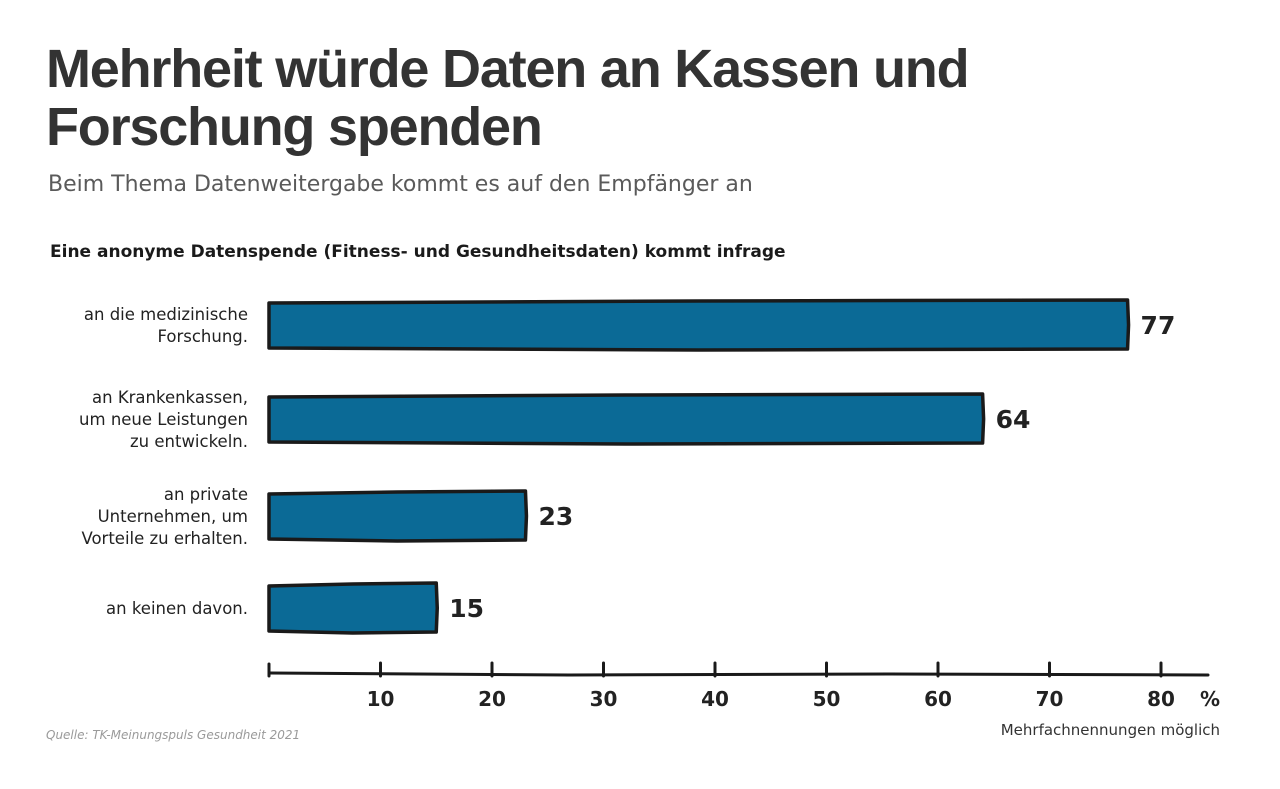 The width and height of the screenshot is (1280, 789). I want to click on x-axis-line, so click(738, 674).